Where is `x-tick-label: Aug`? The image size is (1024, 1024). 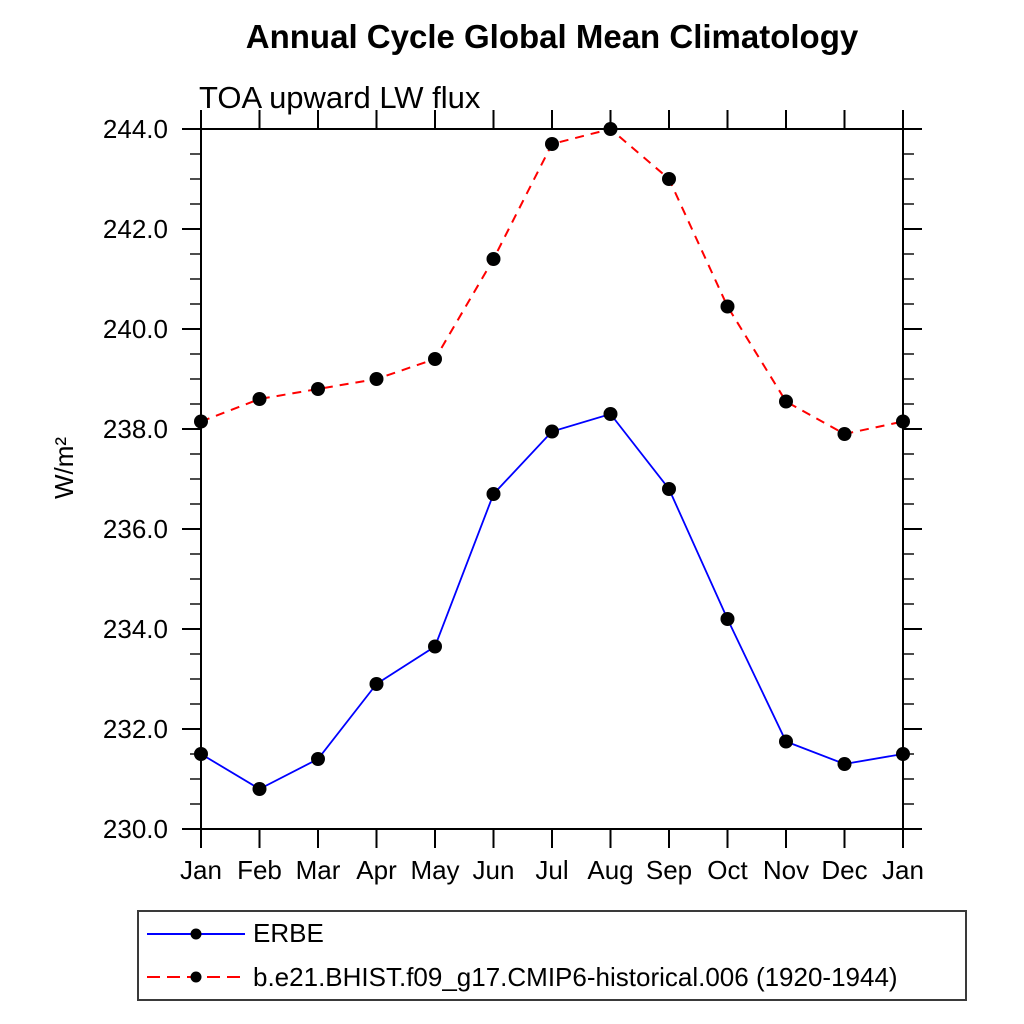 x-tick-label: Aug is located at coordinates (610, 870).